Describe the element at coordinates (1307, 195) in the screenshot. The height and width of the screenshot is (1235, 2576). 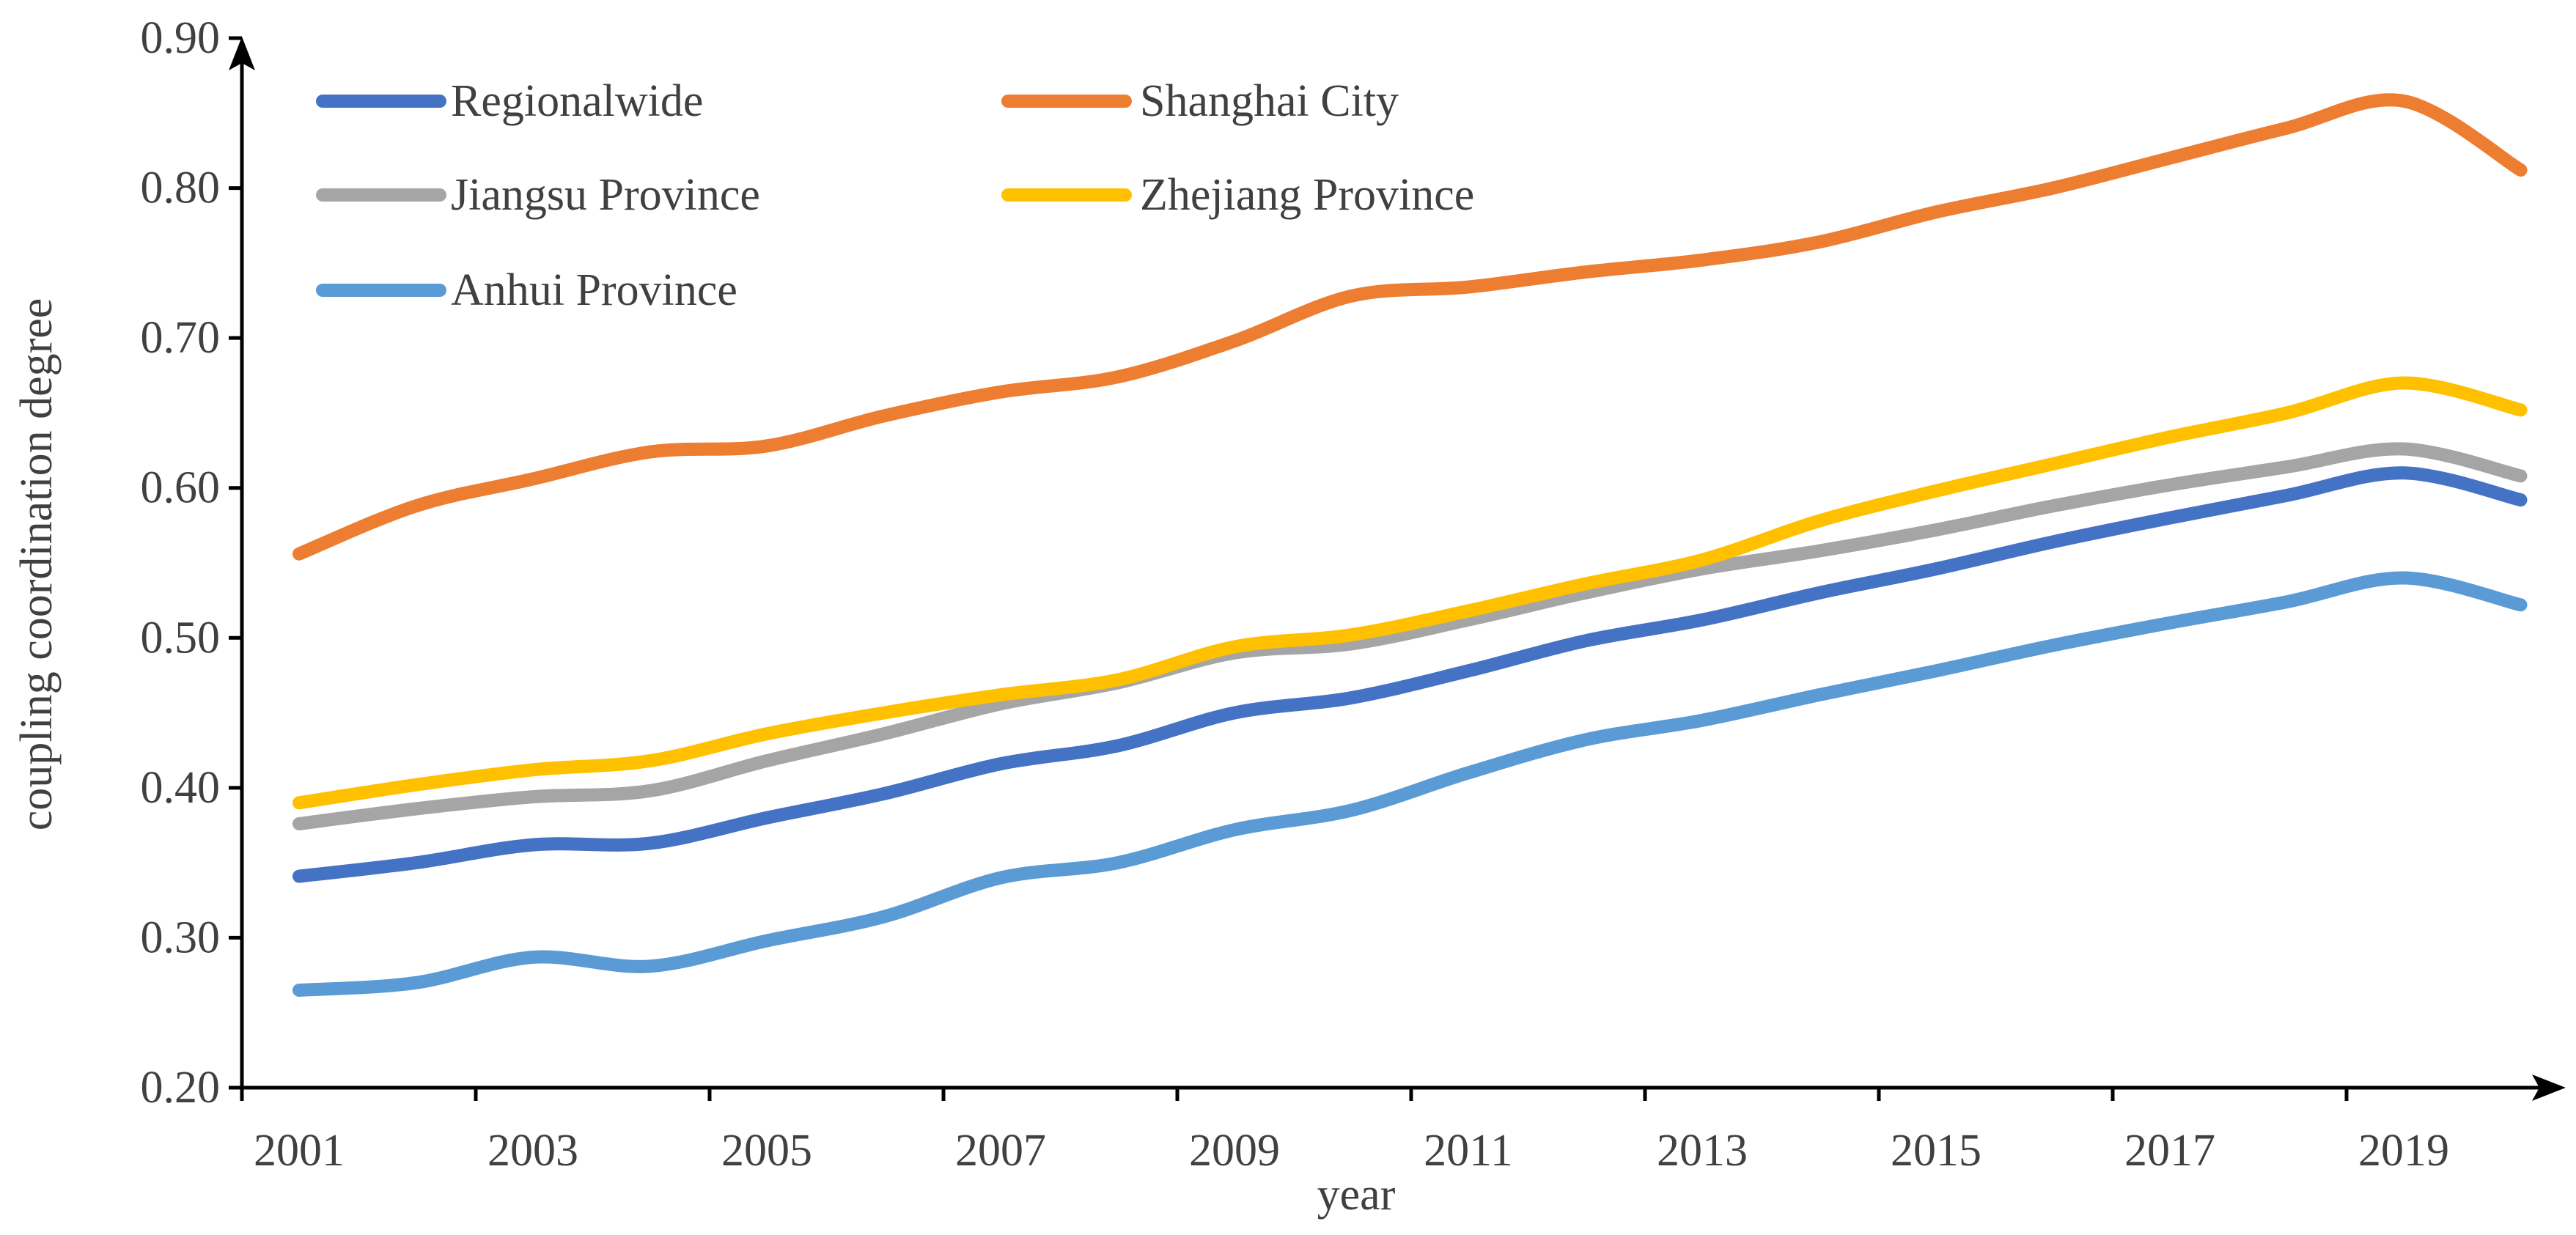
I see `legend-label: Zhejiang Province` at that location.